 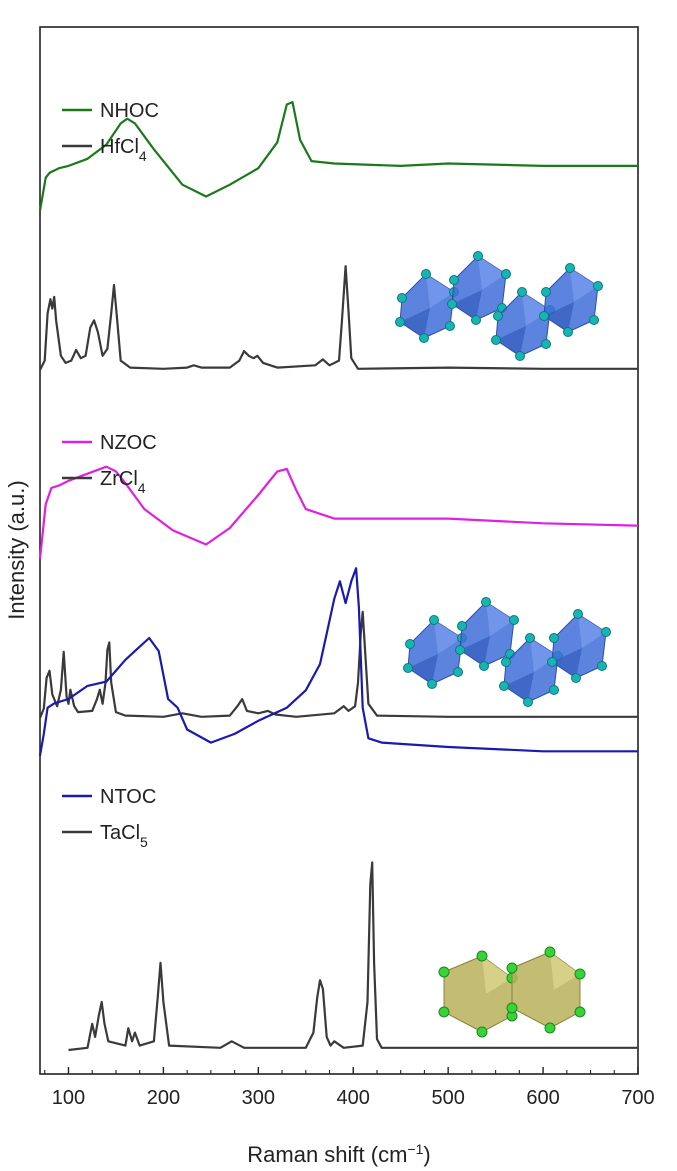 I want to click on legend-label: NZOC, so click(x=128, y=443).